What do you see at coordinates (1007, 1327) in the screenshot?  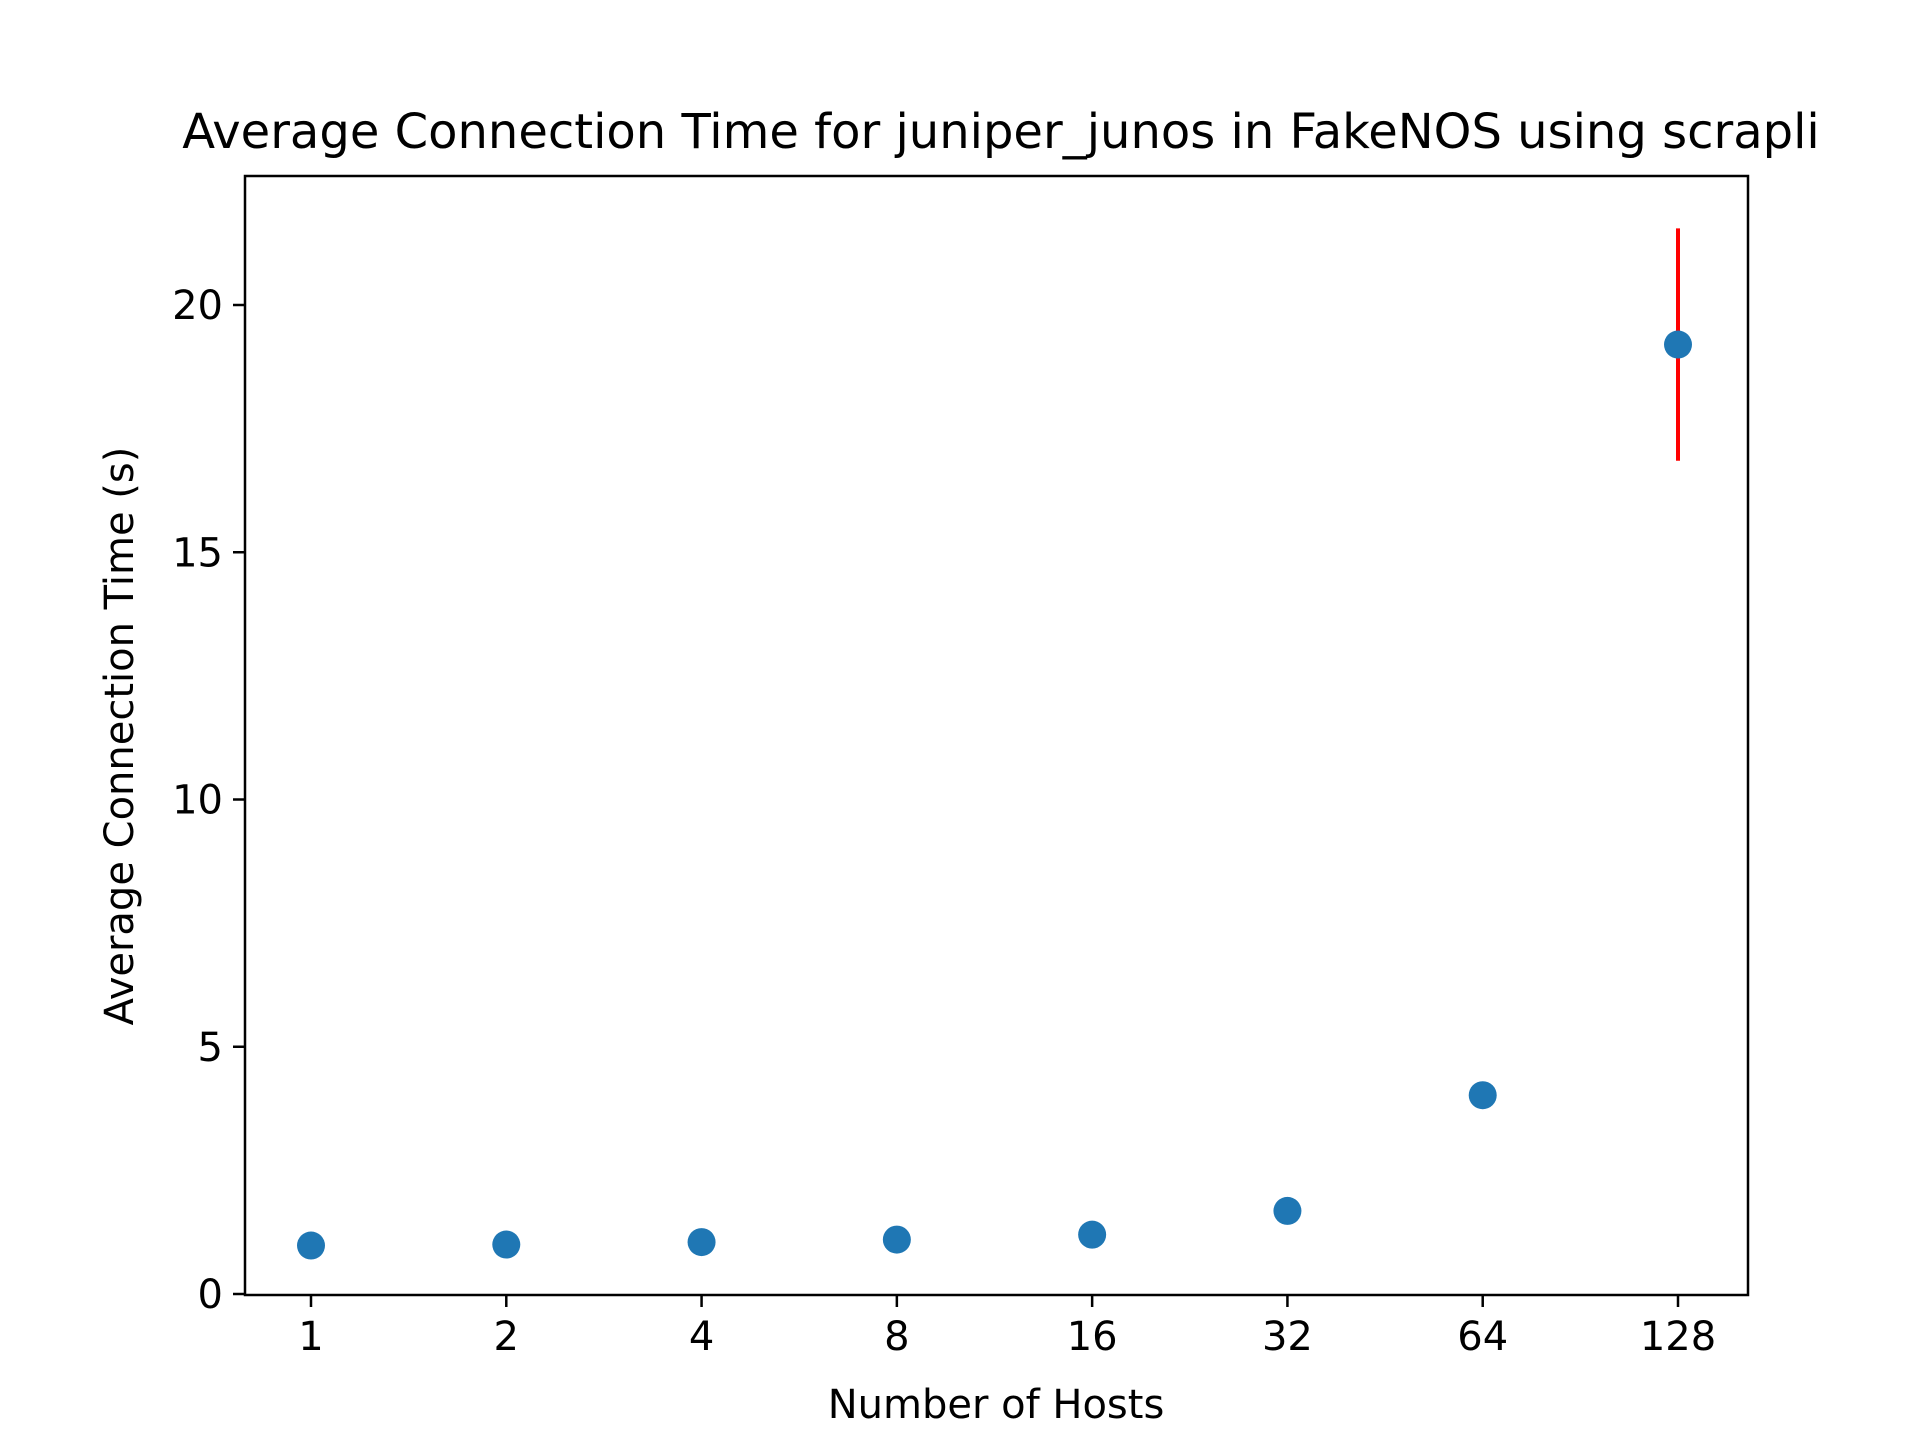 I see `x-axis: 1 2 4 8 16 32 64 128` at bounding box center [1007, 1327].